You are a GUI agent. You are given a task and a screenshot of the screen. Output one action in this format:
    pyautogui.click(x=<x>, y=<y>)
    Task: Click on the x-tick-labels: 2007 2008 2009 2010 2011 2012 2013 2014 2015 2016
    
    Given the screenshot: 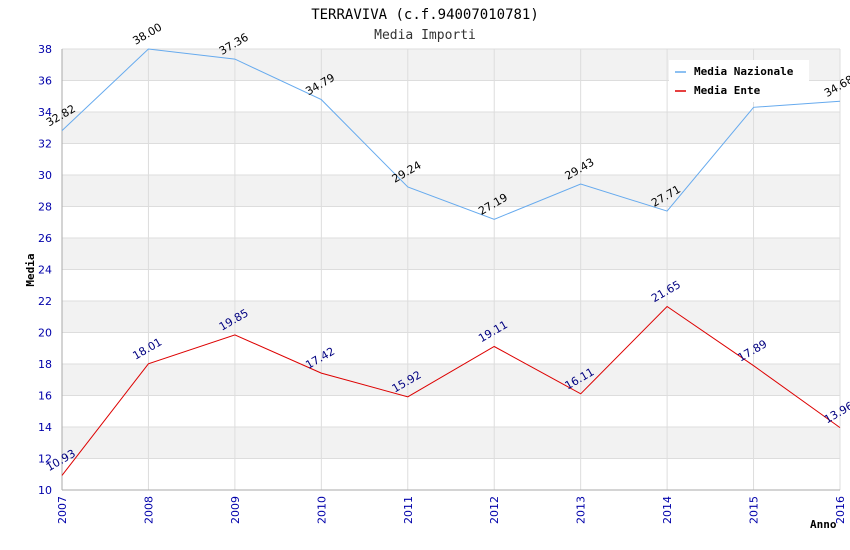 What is the action you would take?
    pyautogui.click(x=451, y=510)
    